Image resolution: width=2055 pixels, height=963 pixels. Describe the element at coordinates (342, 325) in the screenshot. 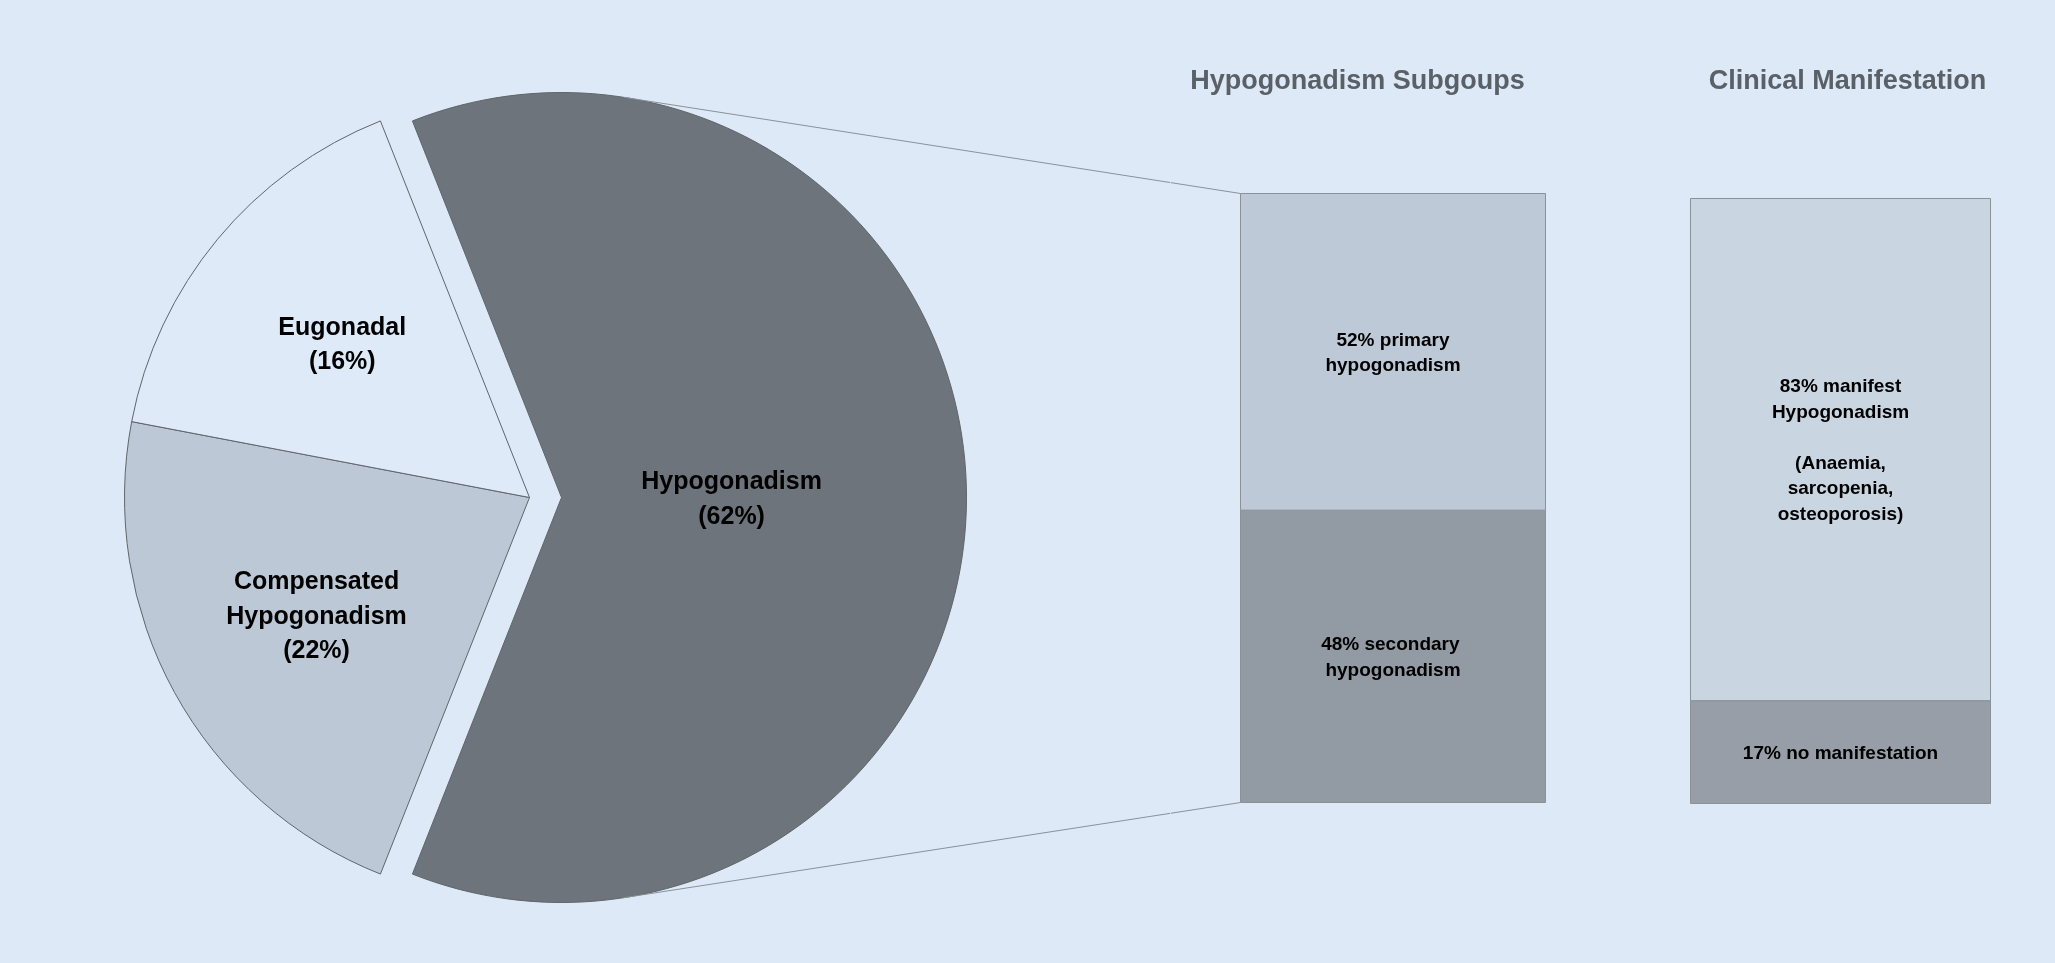

I see `slice-label: Eugonadal` at that location.